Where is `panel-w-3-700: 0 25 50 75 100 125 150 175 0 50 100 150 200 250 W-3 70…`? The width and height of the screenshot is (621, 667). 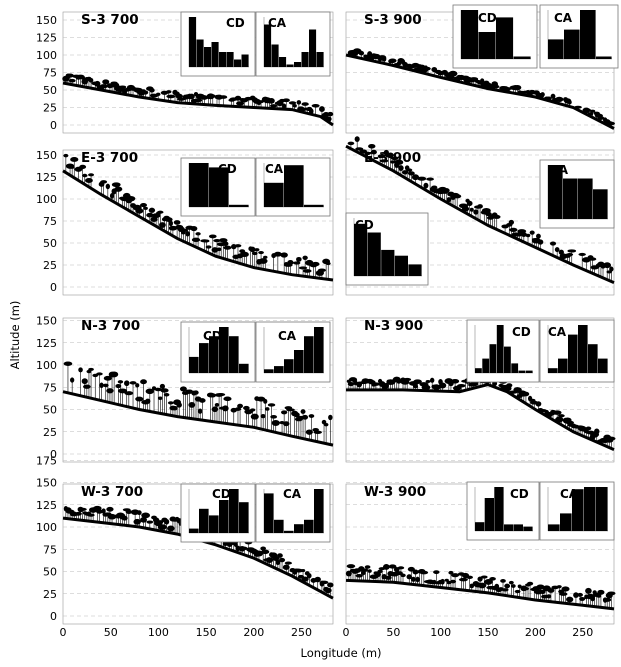
panel-w-3-700: 0 25 50 75 100 125 150 175 0 50 100 150 200 250 W-3 70… is located at coordinates (185, 546).